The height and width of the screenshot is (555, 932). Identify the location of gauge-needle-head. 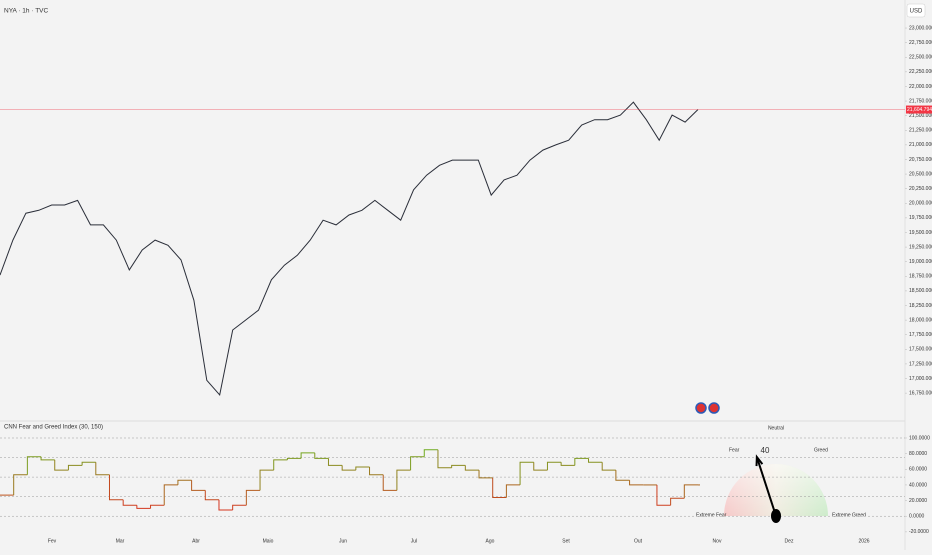
(759, 460).